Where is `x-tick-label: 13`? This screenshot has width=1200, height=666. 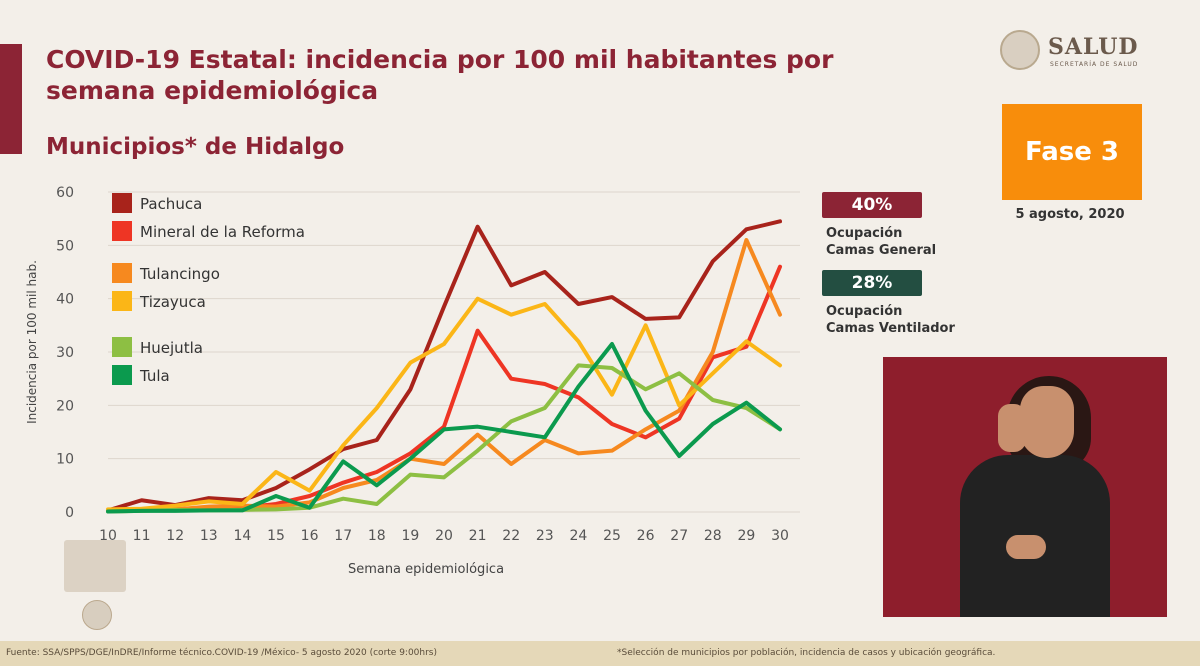 x-tick-label: 13 is located at coordinates (209, 536).